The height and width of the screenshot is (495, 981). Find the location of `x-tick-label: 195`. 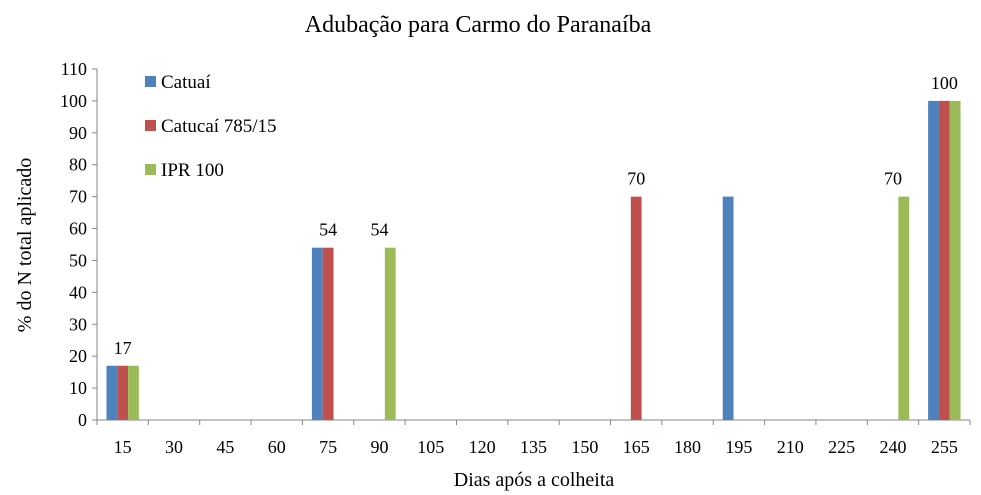

x-tick-label: 195 is located at coordinates (738, 447).